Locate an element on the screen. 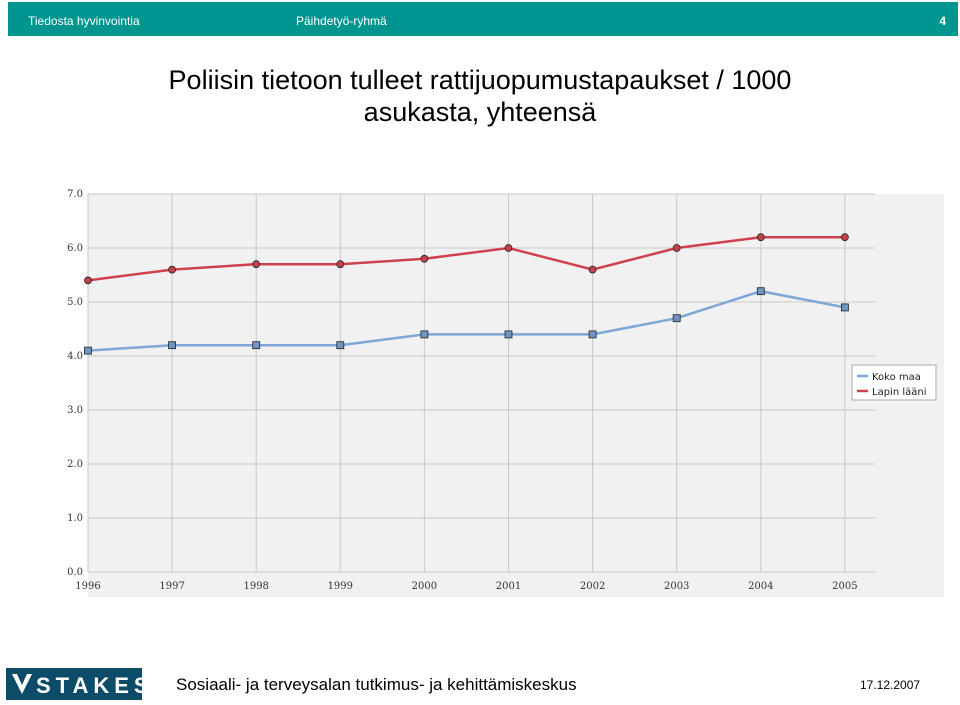 The image size is (960, 705). logo-text: STAKES is located at coordinates (89, 685).